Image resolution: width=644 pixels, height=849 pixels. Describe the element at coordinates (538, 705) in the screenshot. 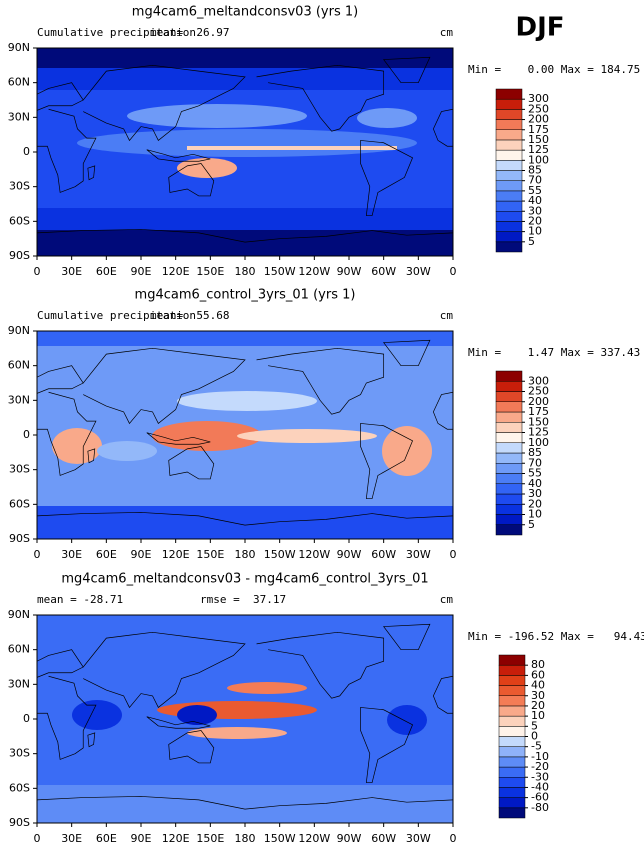

I see `colorbar-label: 20` at that location.